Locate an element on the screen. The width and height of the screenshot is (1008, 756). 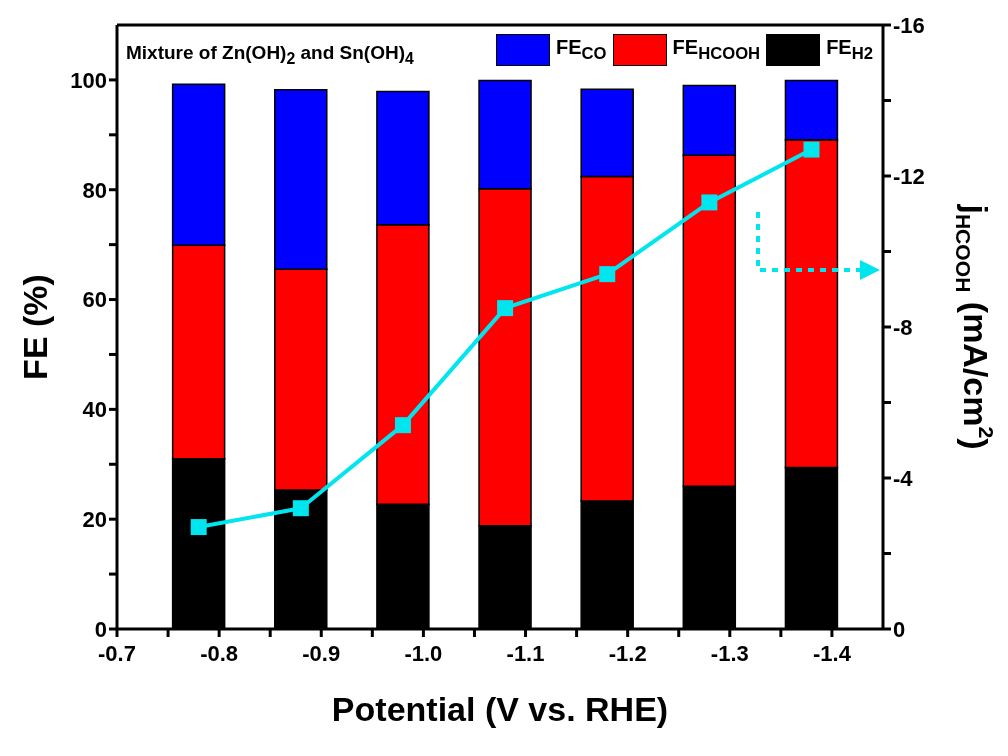
y-tick-label: 80 is located at coordinates (94, 190).